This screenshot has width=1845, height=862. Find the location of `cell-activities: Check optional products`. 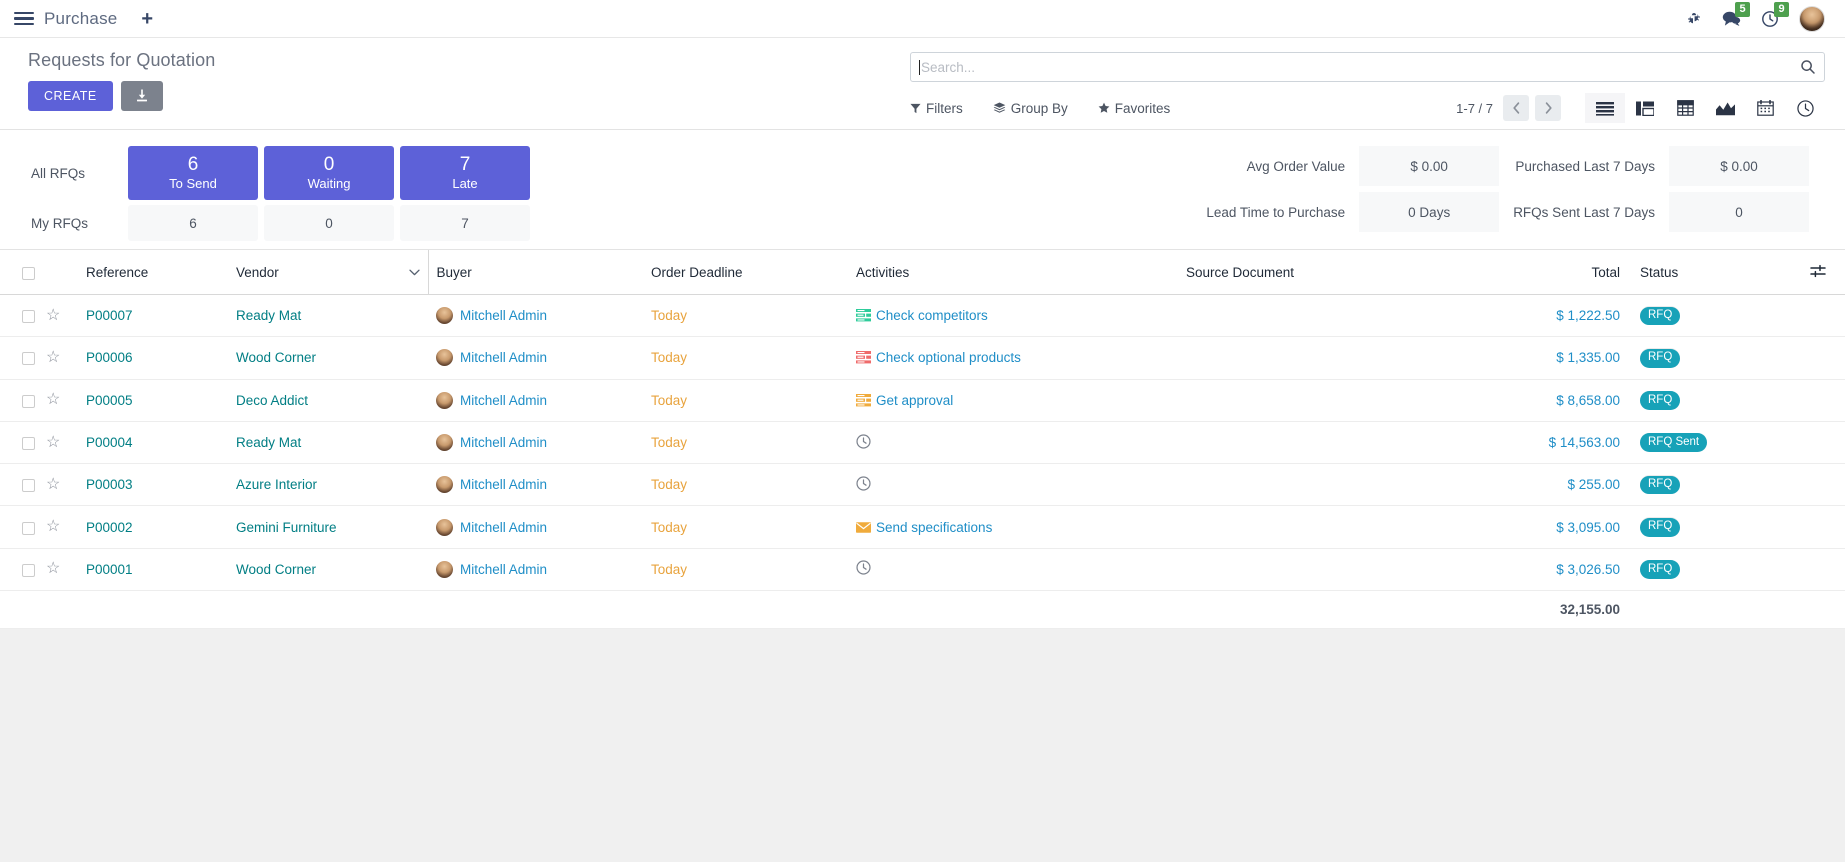

cell-activities: Check optional products is located at coordinates (1013, 358).